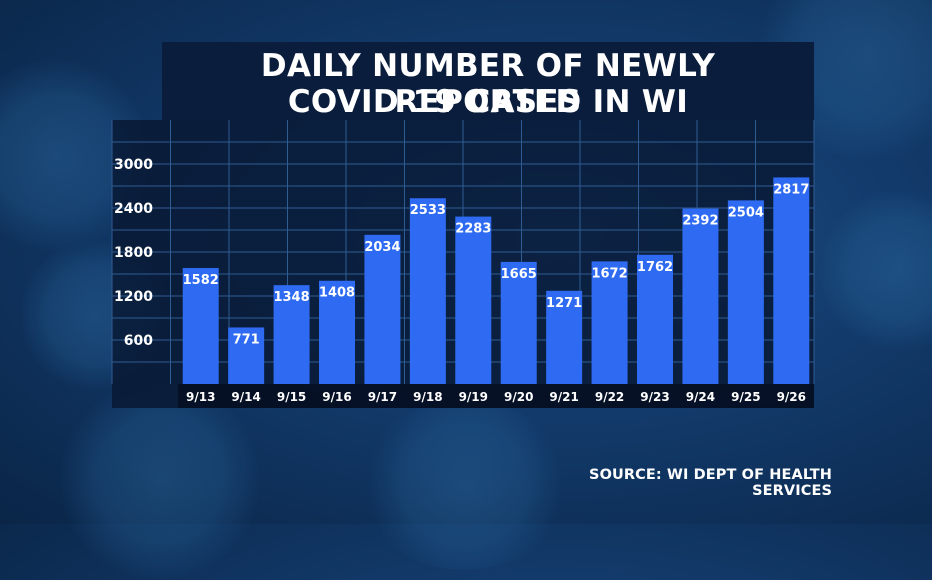  What do you see at coordinates (427, 397) in the screenshot?
I see `x-tick-label: 9/18` at bounding box center [427, 397].